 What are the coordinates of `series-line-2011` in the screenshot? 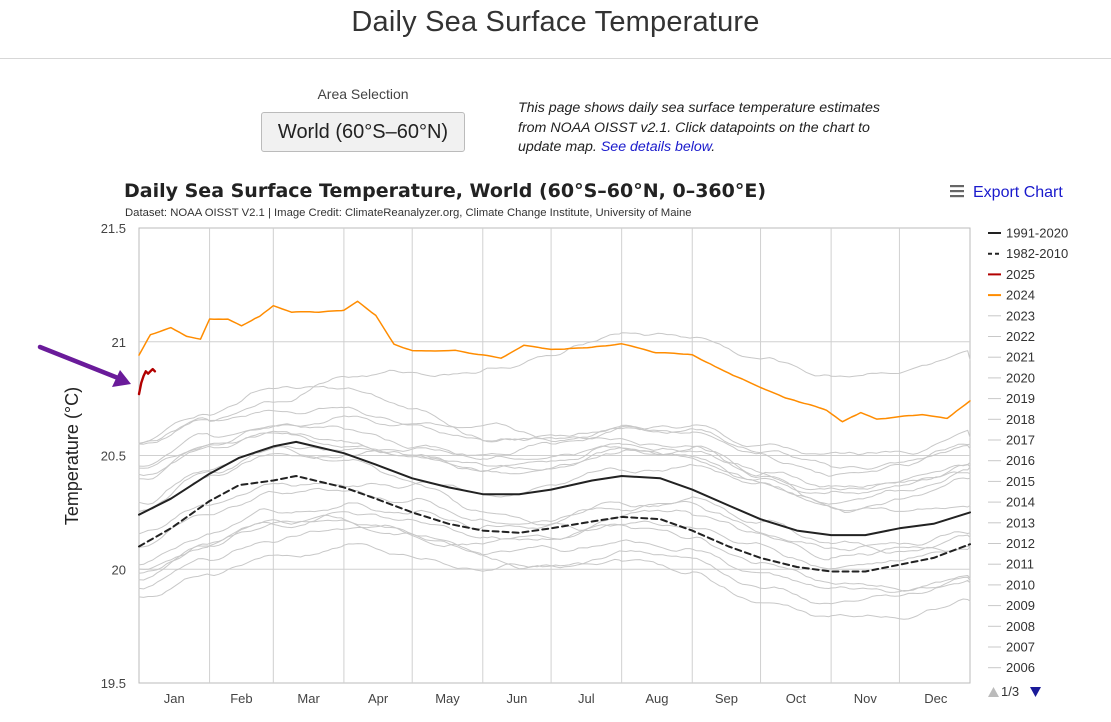 It's located at (554, 553).